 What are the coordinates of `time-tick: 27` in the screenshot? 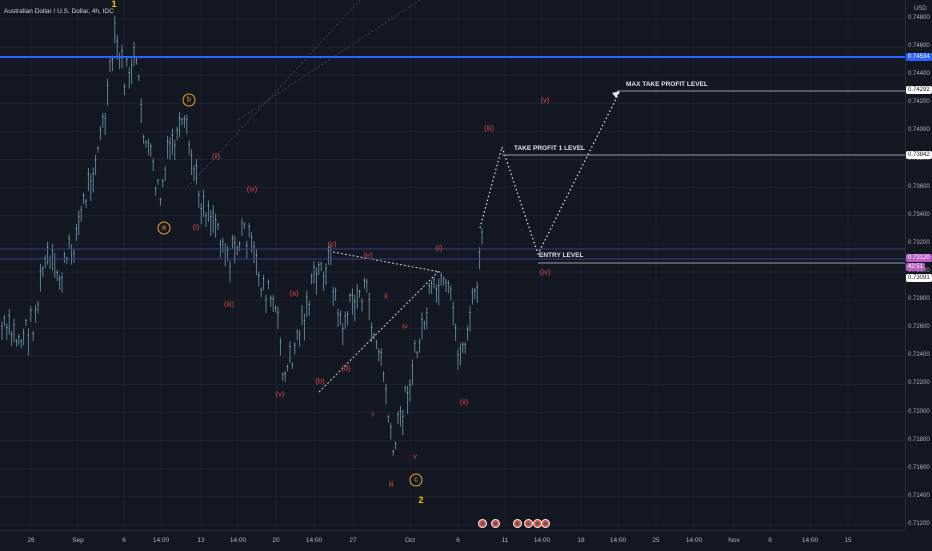 It's located at (353, 540).